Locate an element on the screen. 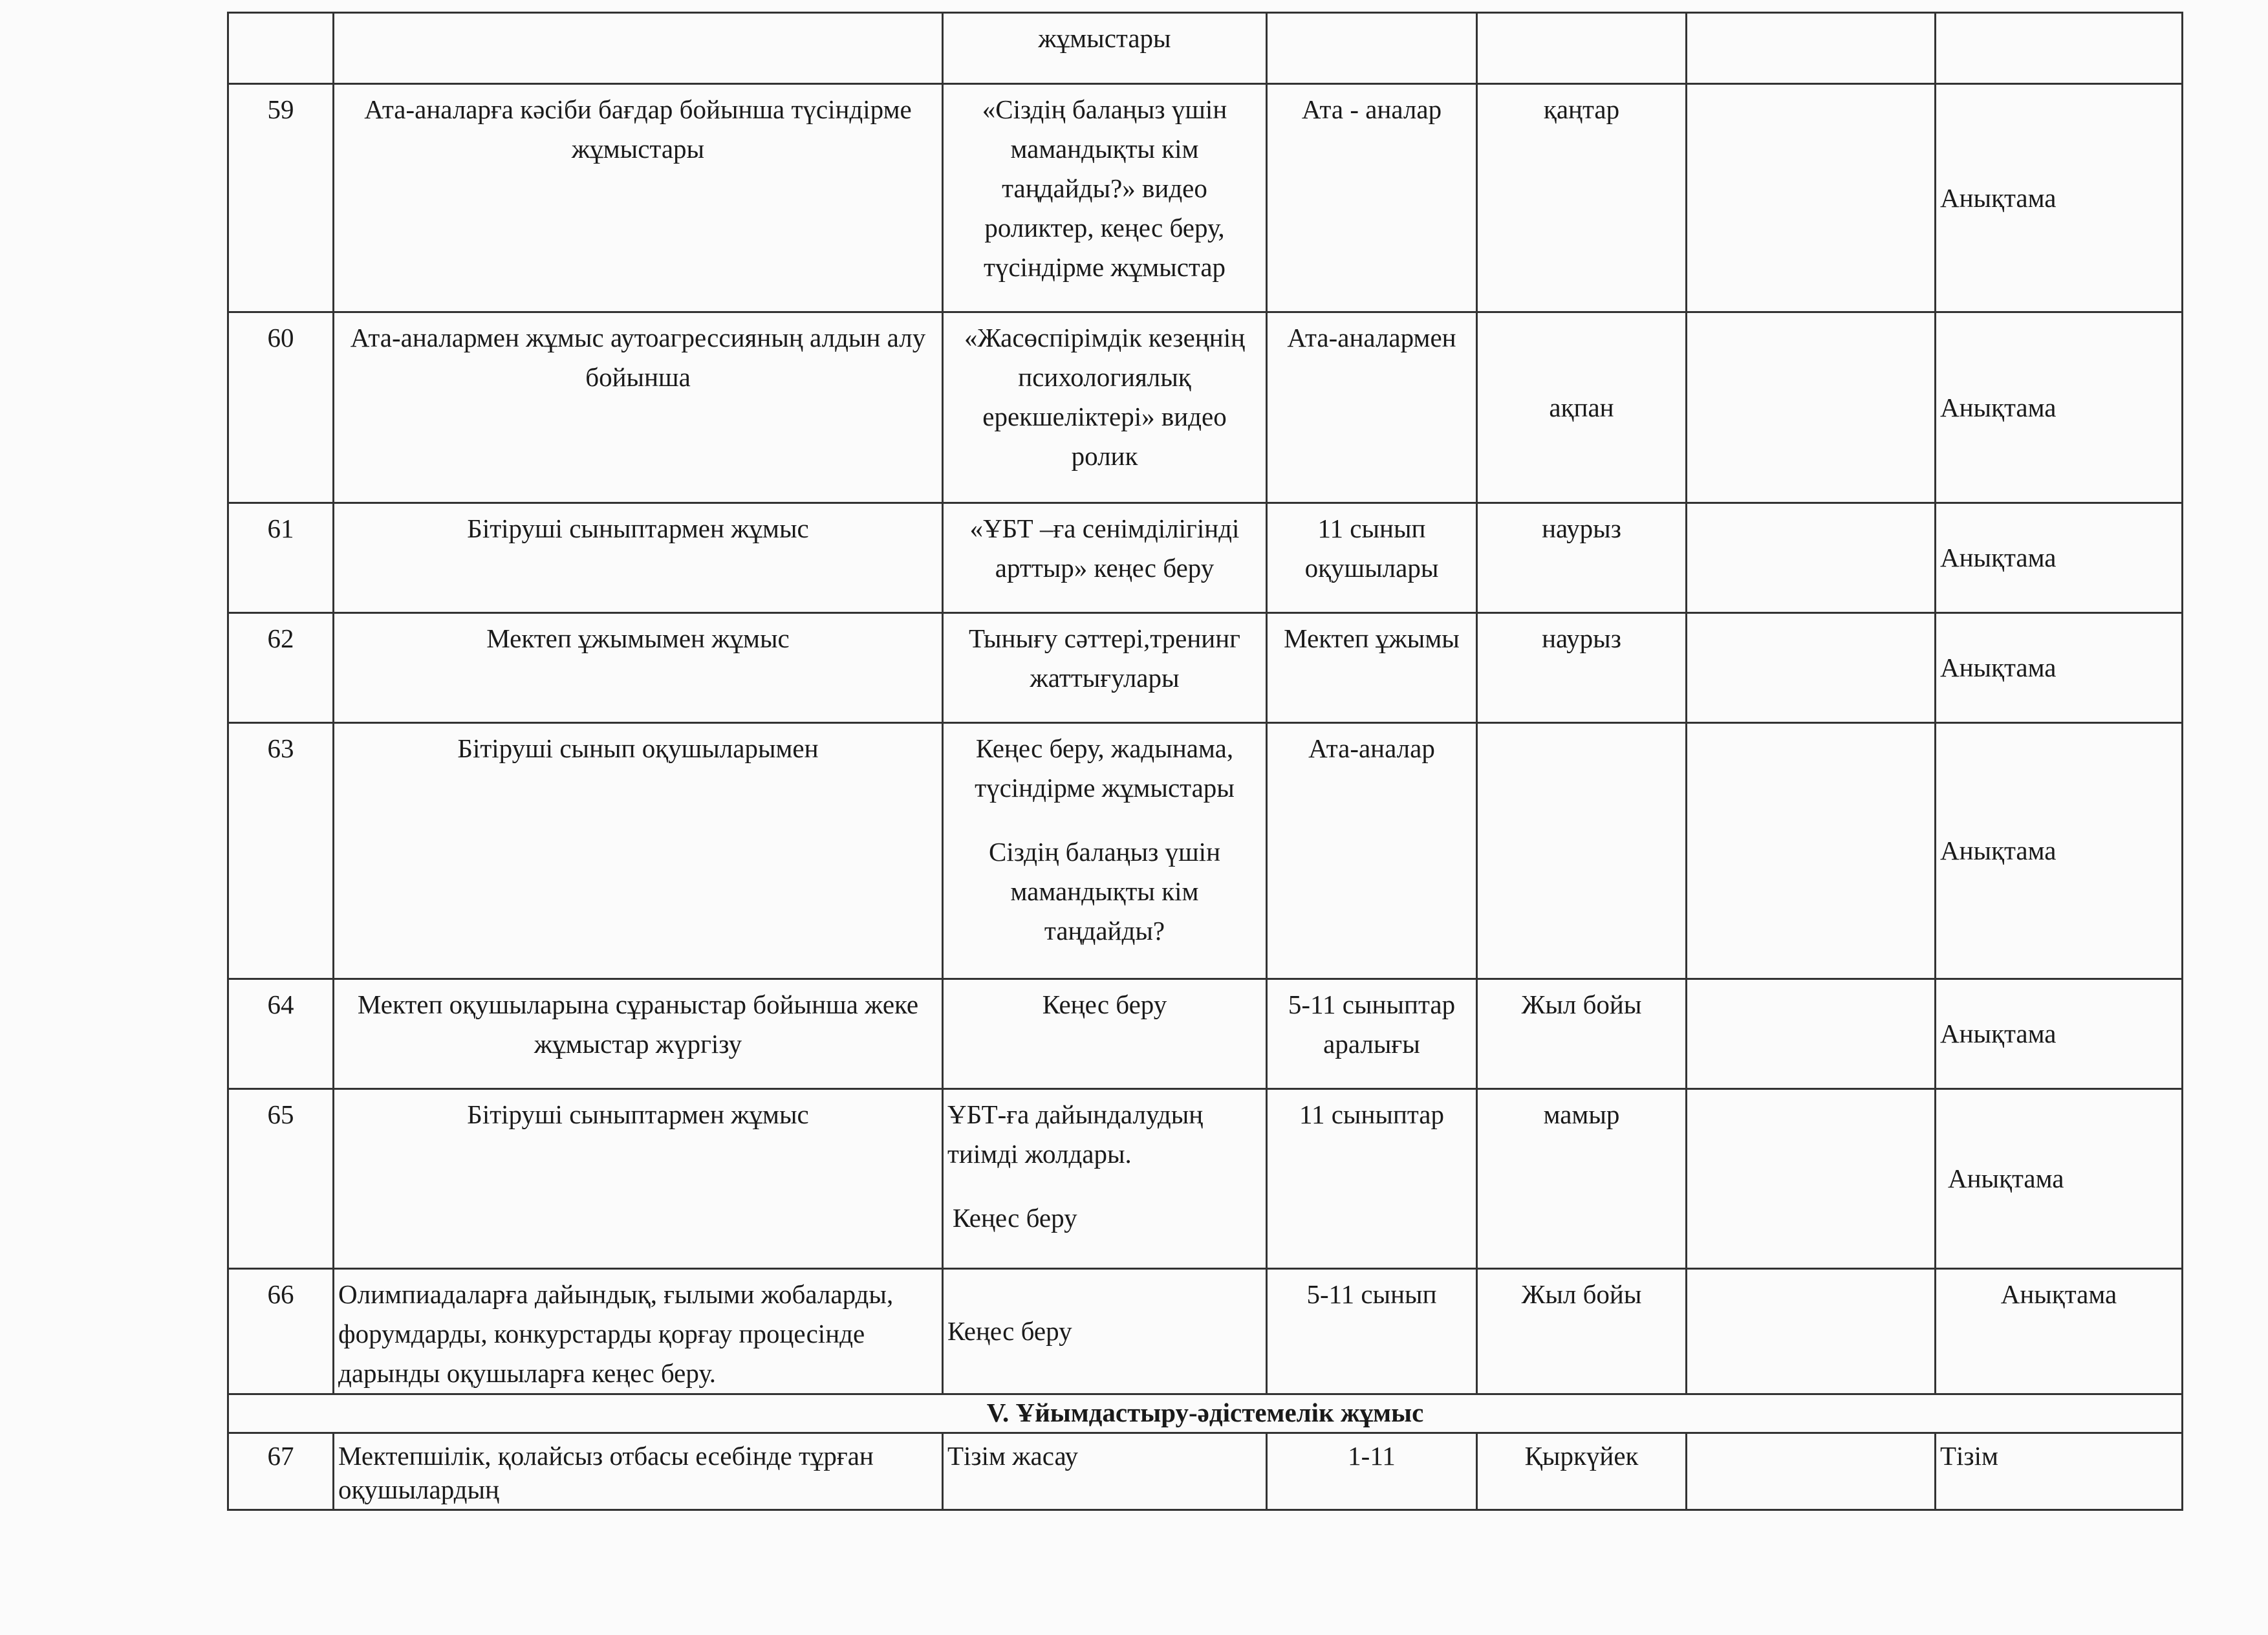 Image resolution: width=2268 pixels, height=1635 pixels. date-cell: Қыркүйек is located at coordinates (1581, 1471).